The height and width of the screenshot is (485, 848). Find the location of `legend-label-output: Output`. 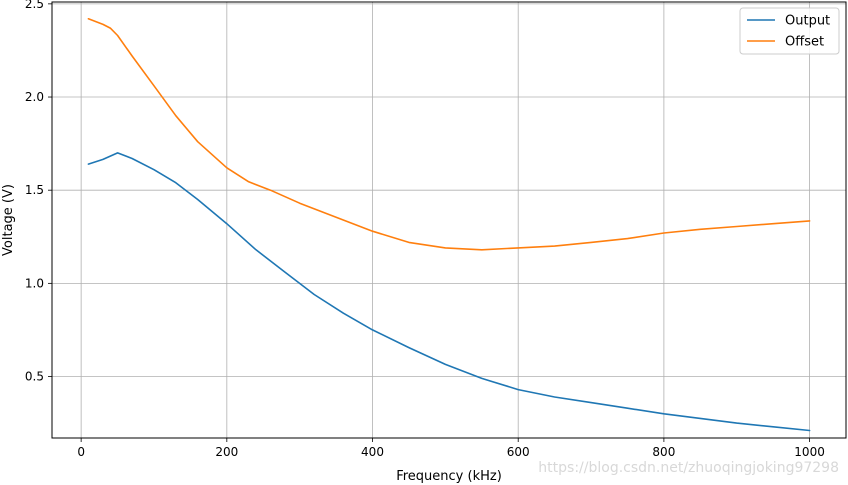

legend-label-output: Output is located at coordinates (807, 21).